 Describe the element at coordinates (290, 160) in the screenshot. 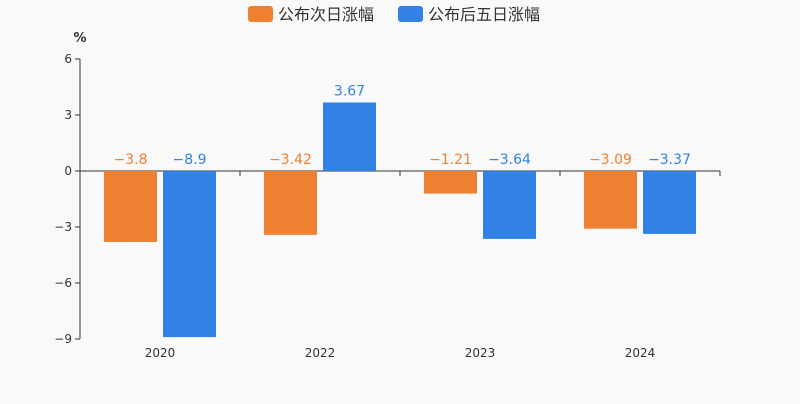

I see `bar-value-label: −3.42` at that location.